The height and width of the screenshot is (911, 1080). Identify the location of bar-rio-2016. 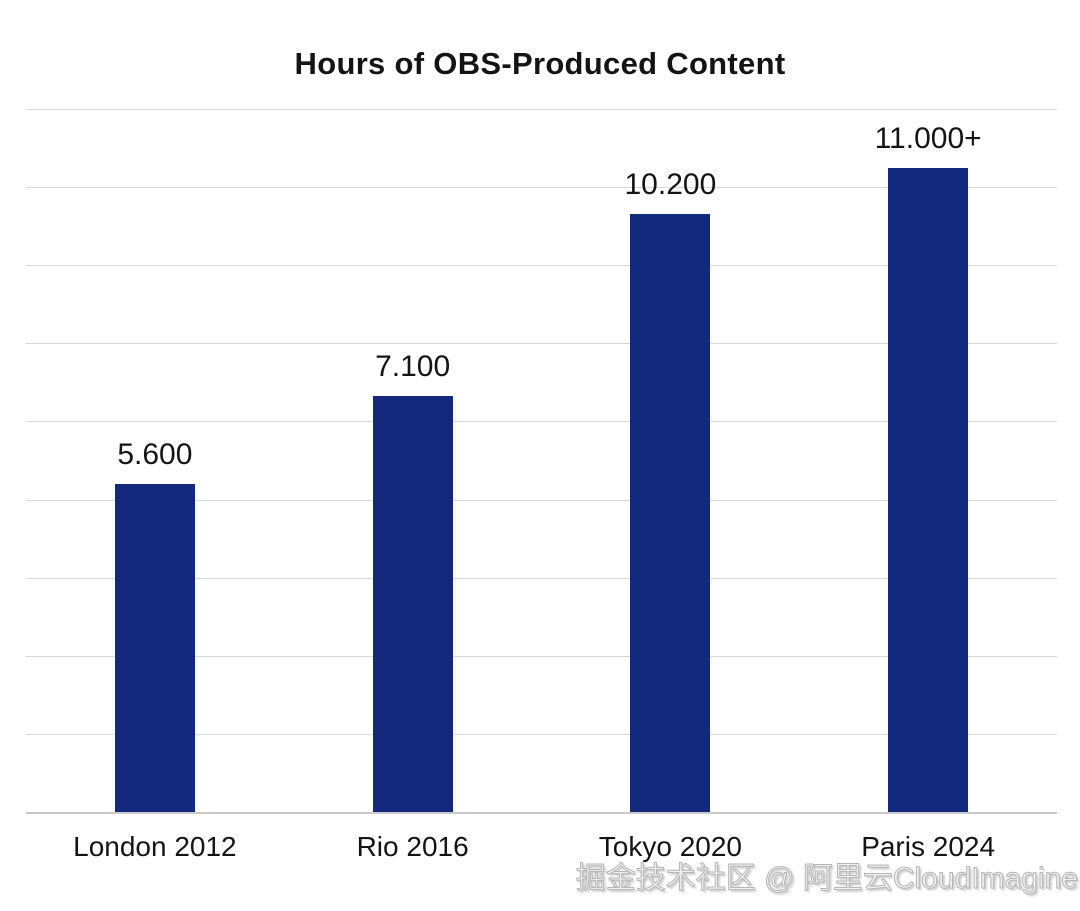
(412, 604).